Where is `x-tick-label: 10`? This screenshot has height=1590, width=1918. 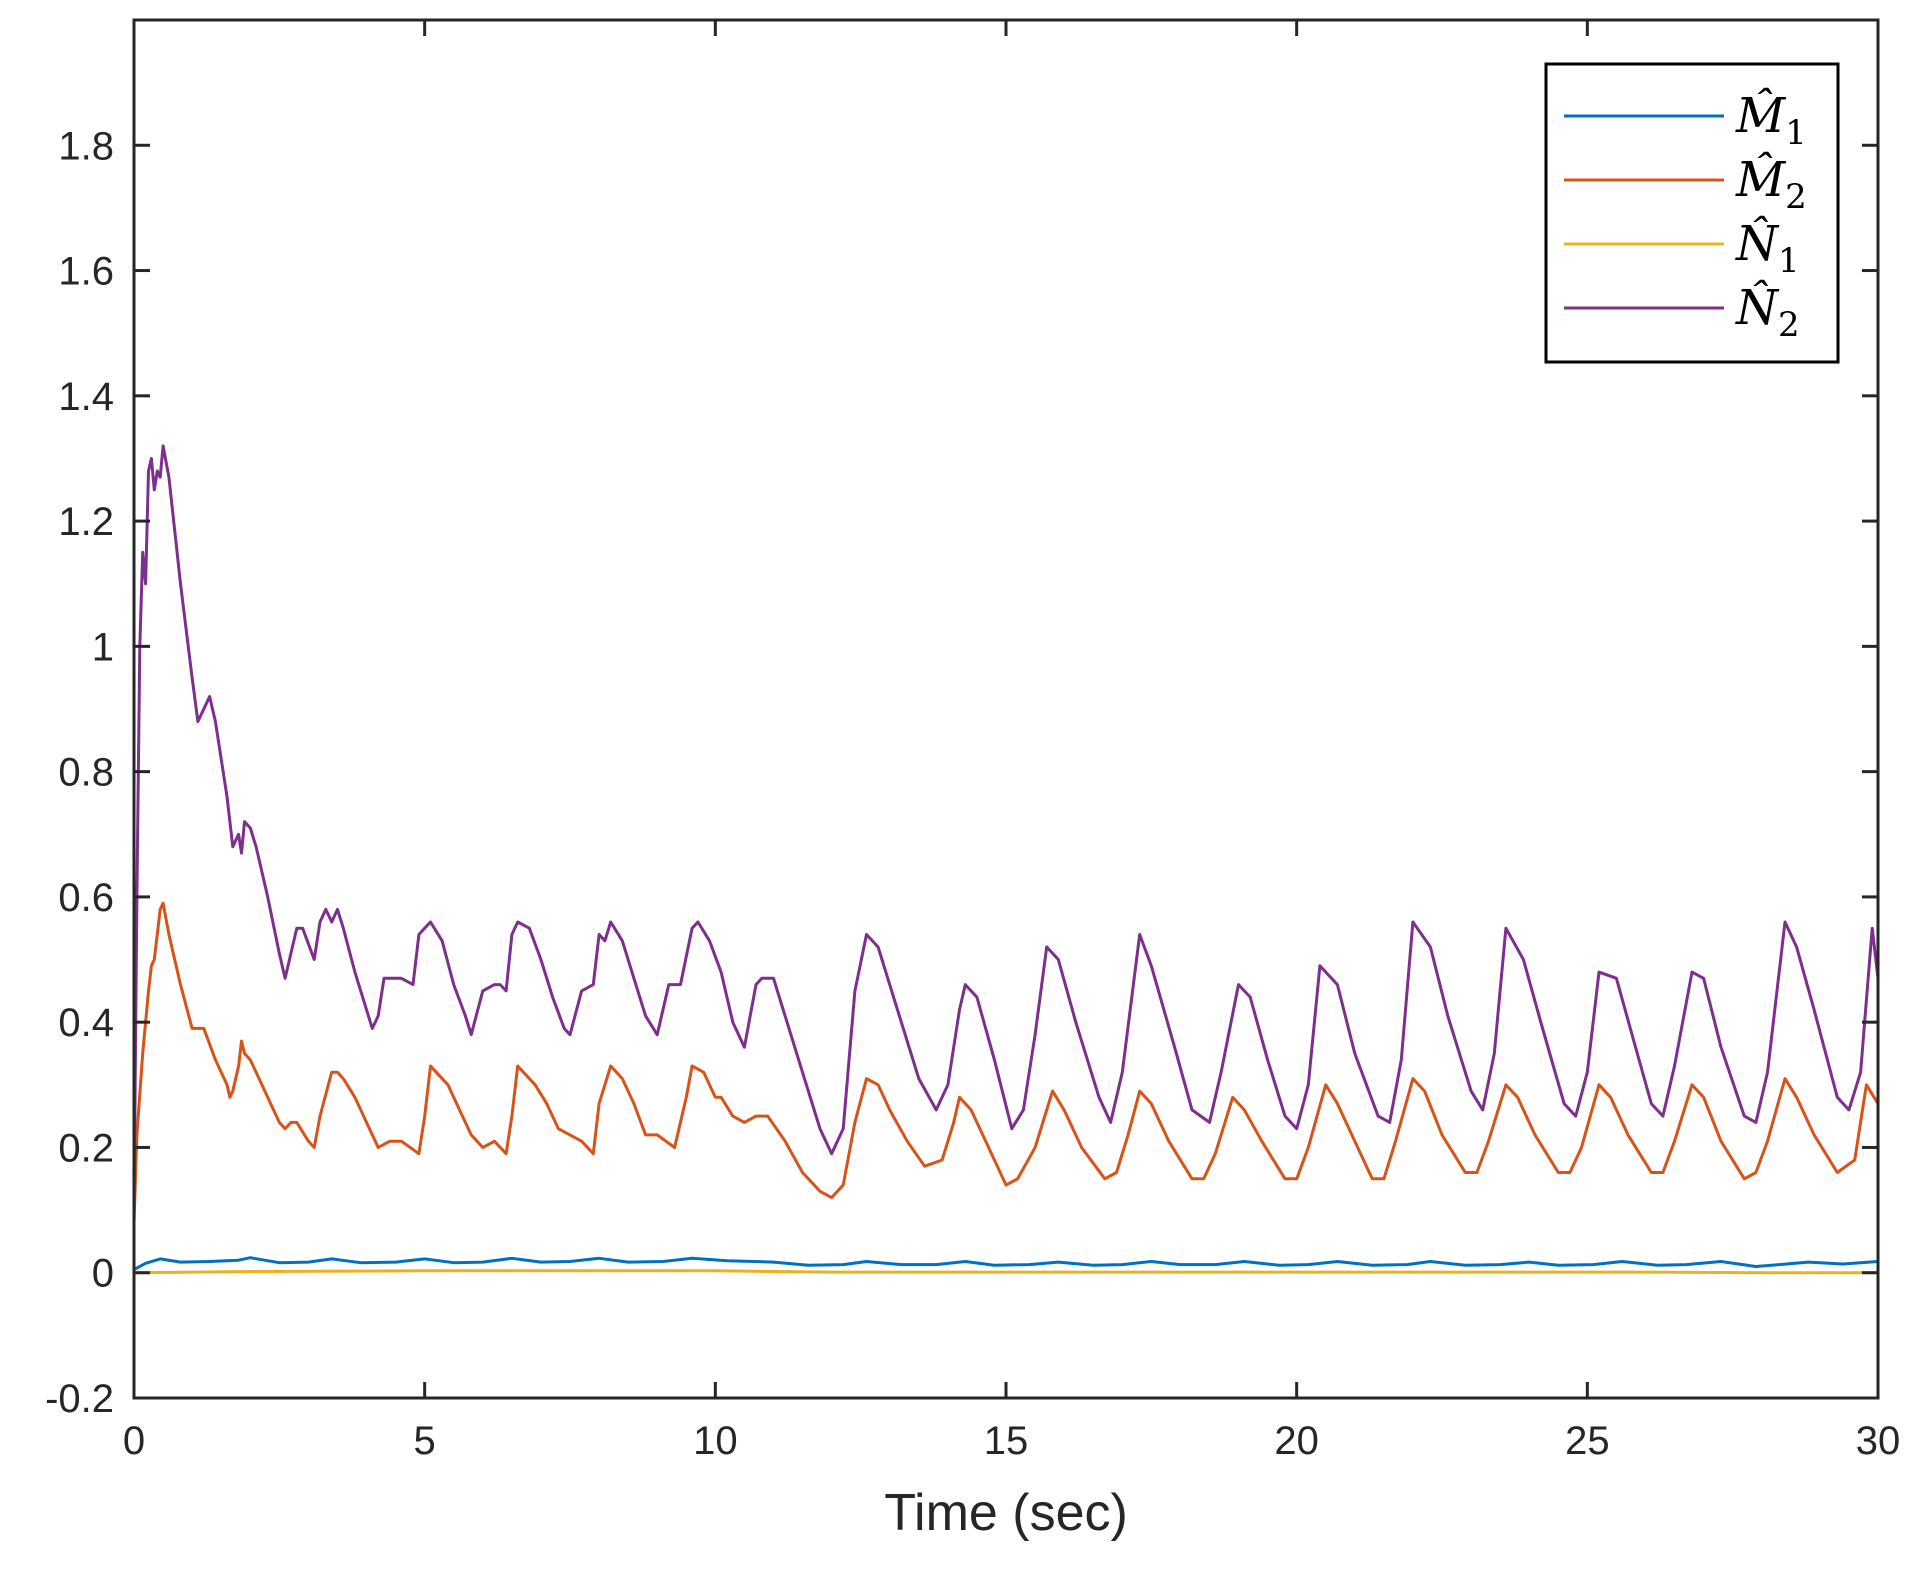
x-tick-label: 10 is located at coordinates (715, 1441).